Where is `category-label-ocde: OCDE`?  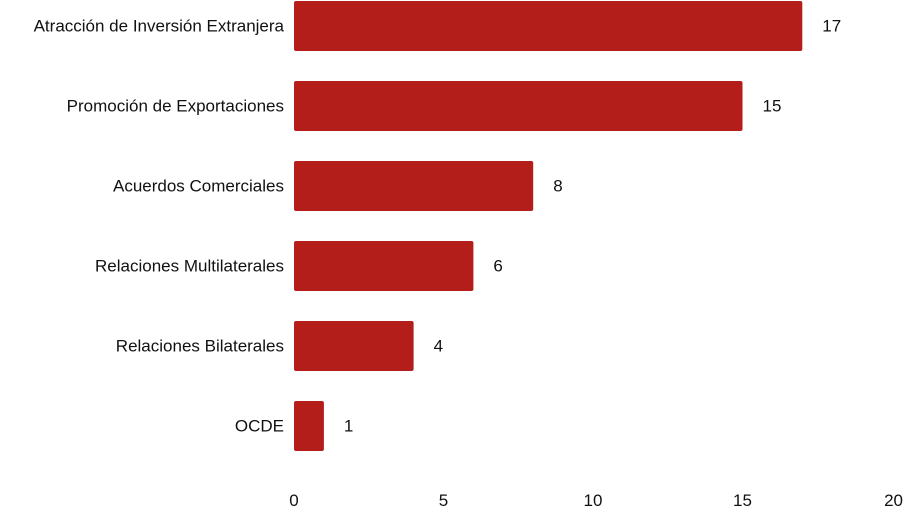
category-label-ocde: OCDE is located at coordinates (259, 426).